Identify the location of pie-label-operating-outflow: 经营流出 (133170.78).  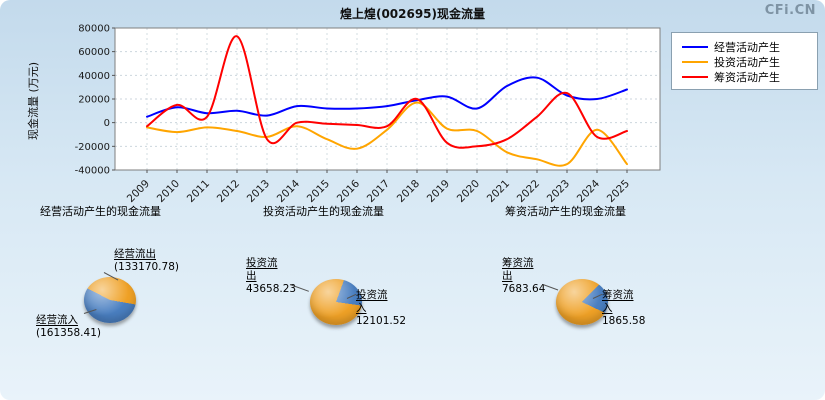
(146, 261).